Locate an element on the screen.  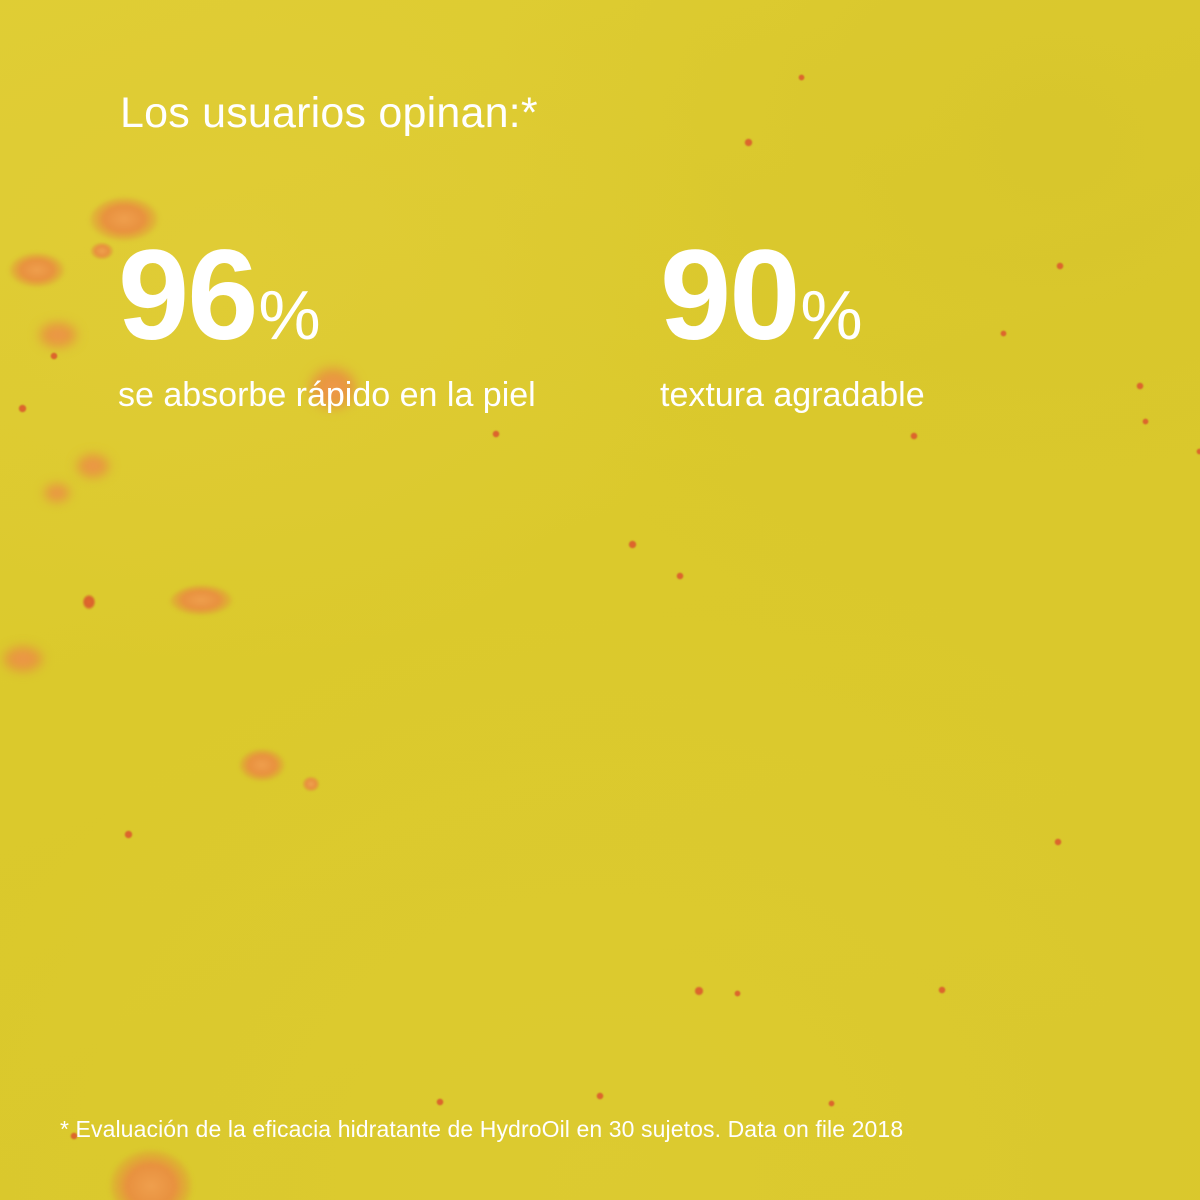
stat-block-texture: 90 % textura agradable is located at coordinates (870, 325).